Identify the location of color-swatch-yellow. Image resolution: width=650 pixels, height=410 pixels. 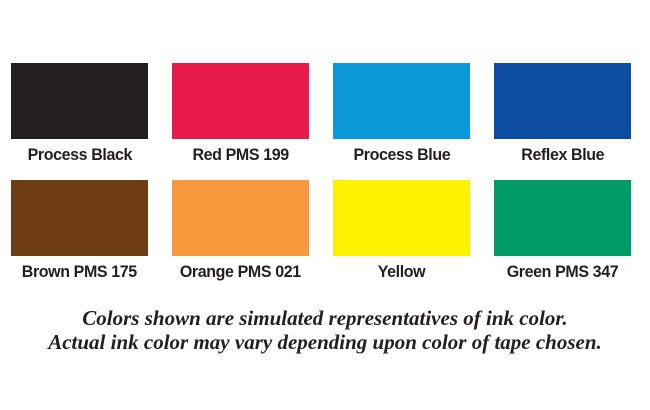
(401, 218).